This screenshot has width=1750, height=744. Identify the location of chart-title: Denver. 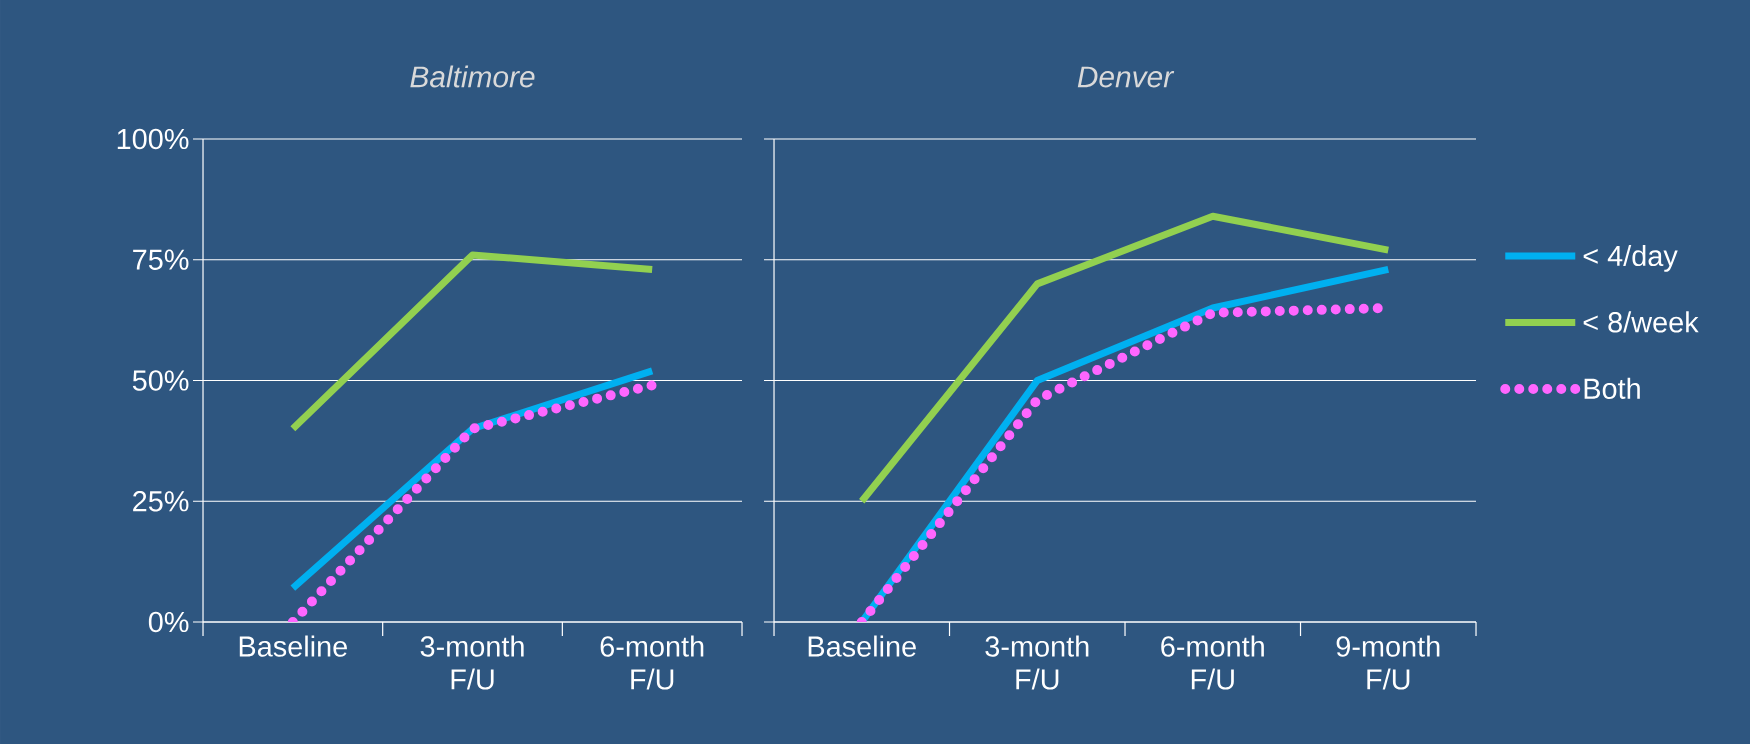
(1126, 77).